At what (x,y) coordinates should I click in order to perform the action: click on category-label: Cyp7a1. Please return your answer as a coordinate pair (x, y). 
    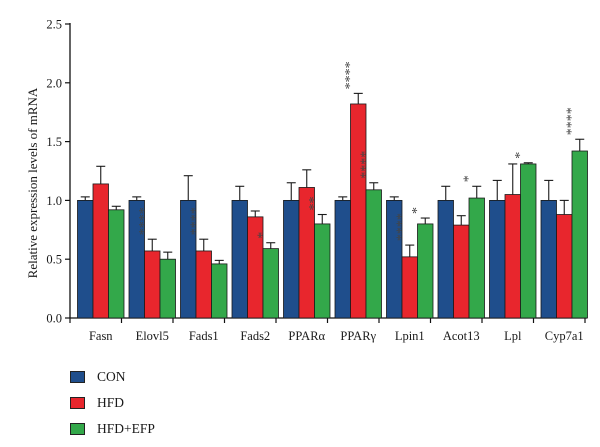
    Looking at the image, I should click on (564, 336).